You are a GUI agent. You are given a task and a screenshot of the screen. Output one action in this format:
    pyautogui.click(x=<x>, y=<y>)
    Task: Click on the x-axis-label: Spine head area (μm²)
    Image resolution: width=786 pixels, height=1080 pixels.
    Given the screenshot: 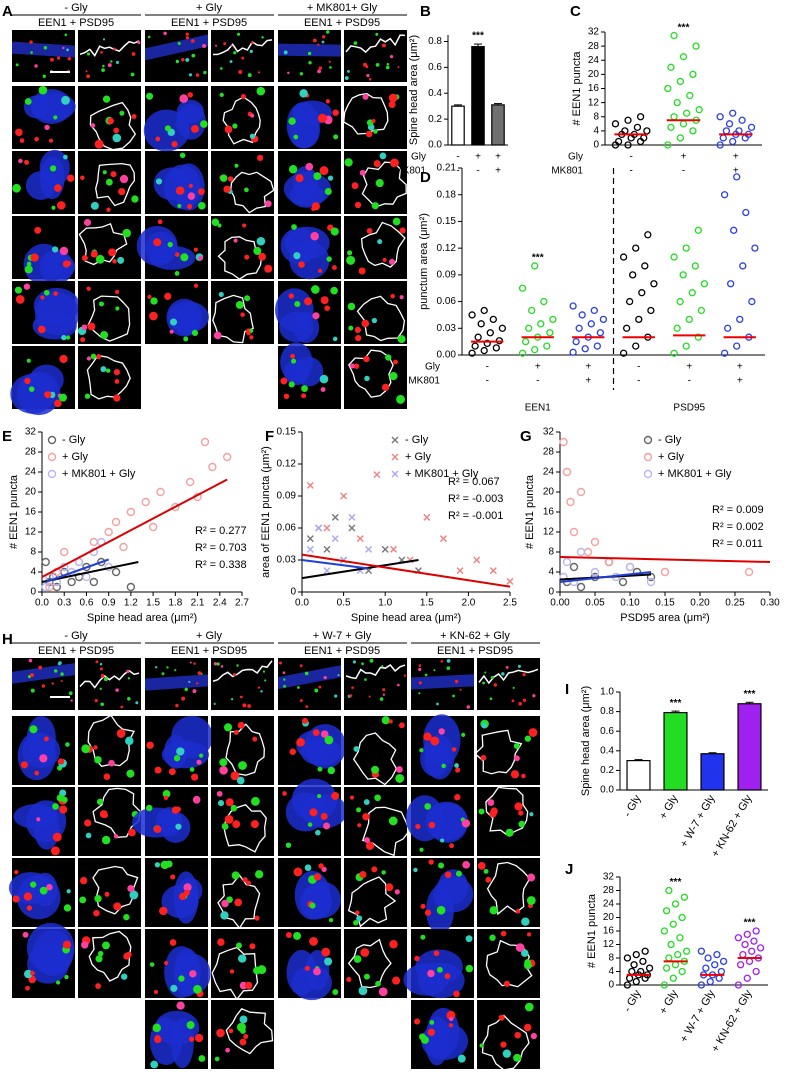 What is the action you would take?
    pyautogui.click(x=142, y=618)
    